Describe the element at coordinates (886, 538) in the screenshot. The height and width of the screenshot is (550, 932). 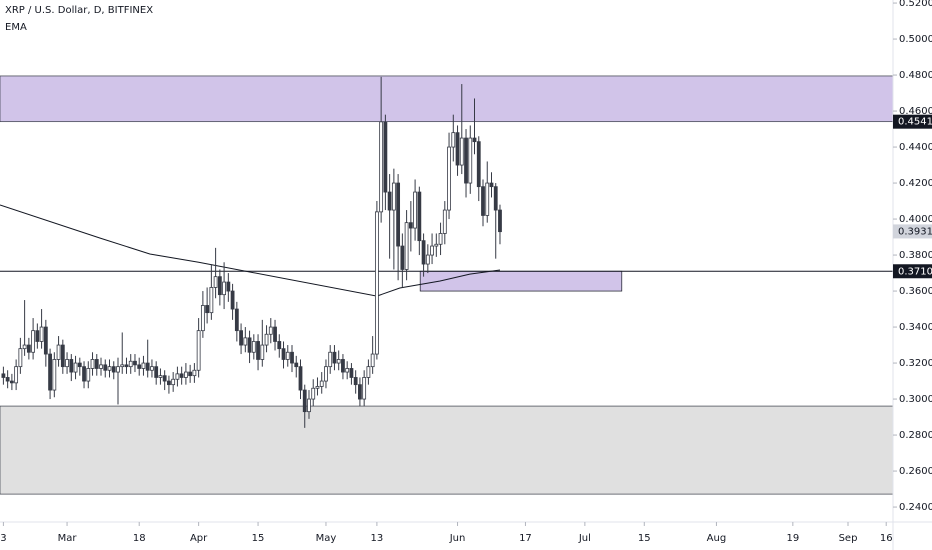
I see `x-tick-label: 16` at that location.